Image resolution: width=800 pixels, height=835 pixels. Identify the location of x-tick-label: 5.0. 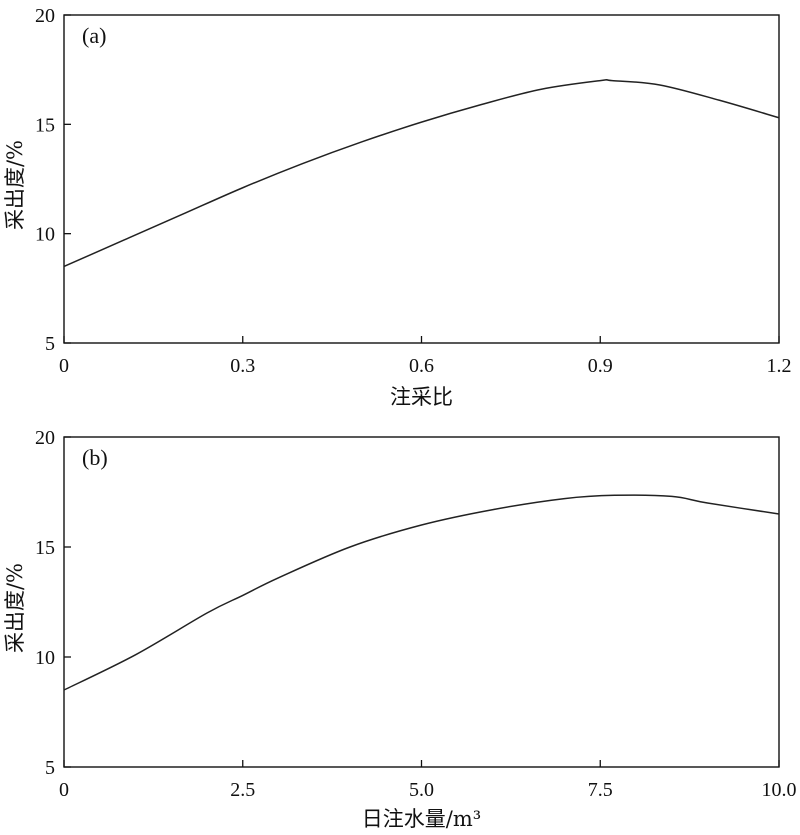
(421, 790).